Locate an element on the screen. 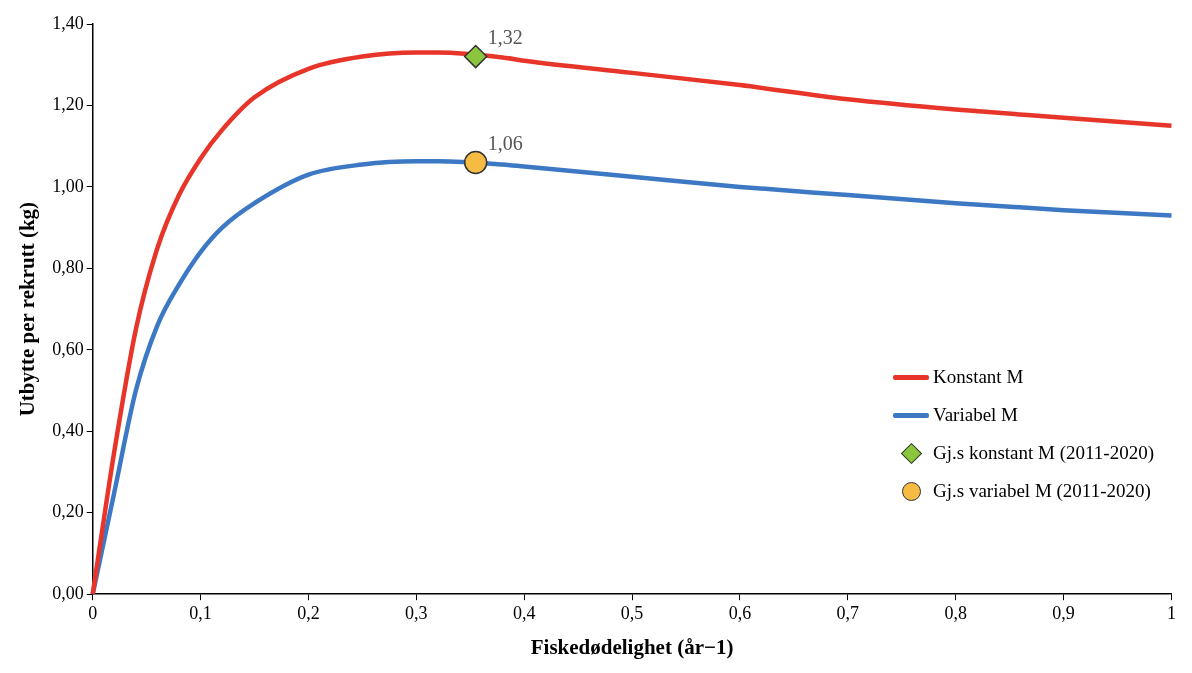 Image resolution: width=1192 pixels, height=673 pixels. data-label: 1,06 is located at coordinates (505, 142).